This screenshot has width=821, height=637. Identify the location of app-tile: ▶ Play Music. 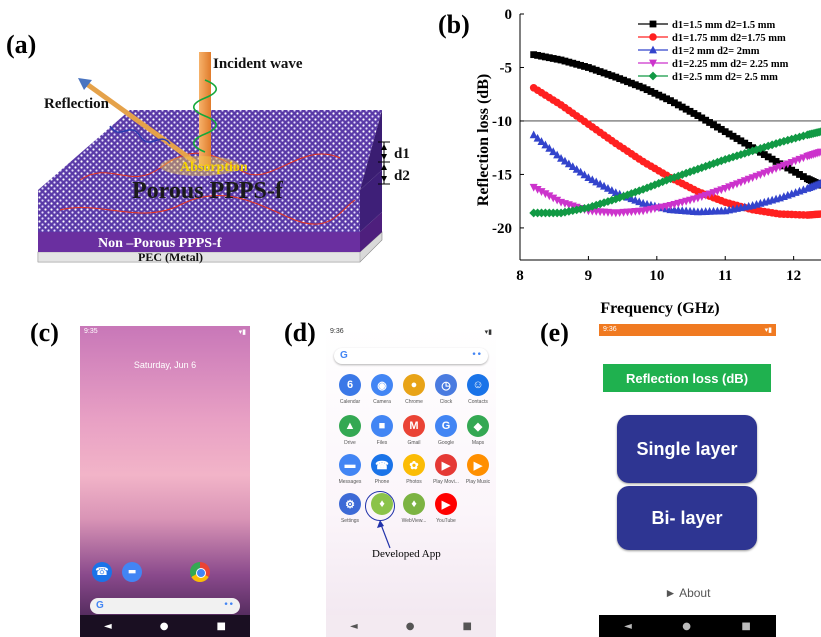
(478, 469).